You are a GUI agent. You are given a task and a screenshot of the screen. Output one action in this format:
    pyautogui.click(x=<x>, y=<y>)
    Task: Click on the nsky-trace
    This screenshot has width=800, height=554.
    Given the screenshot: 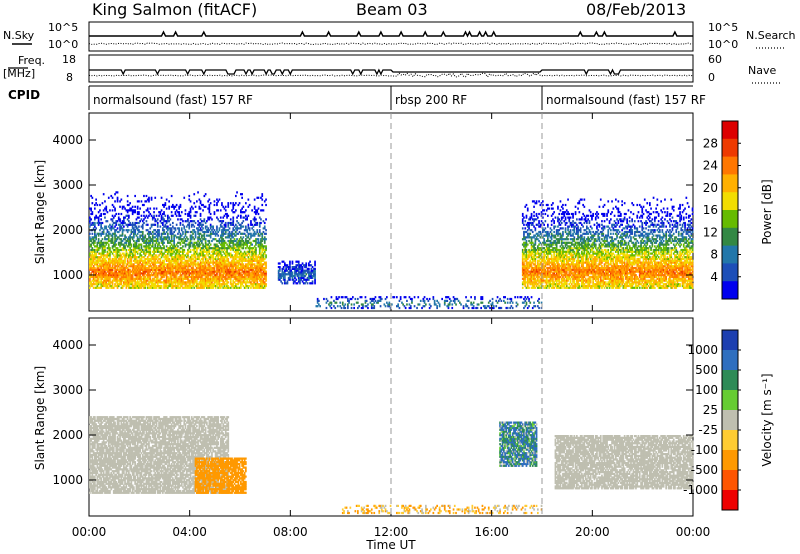 What is the action you would take?
    pyautogui.click(x=391, y=38)
    